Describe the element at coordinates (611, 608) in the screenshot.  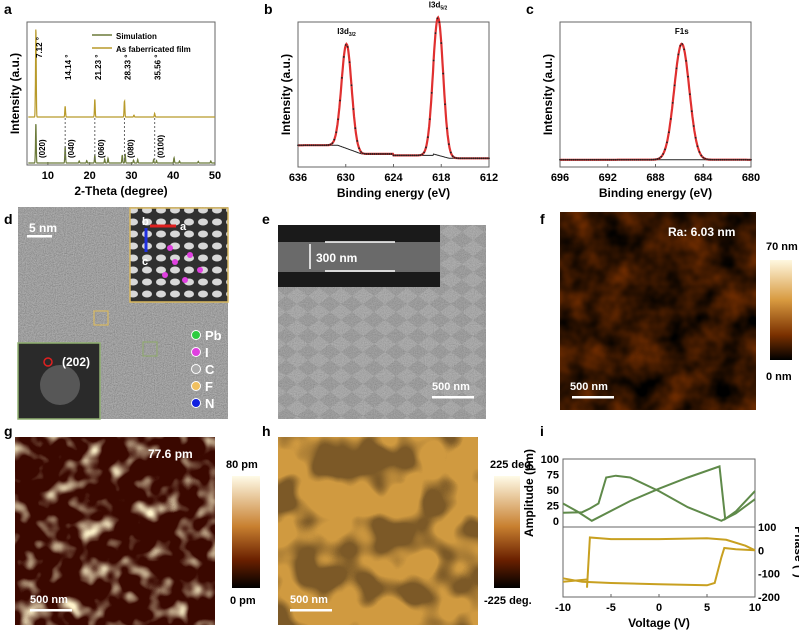
I see `x-tick-label: -5` at that location.